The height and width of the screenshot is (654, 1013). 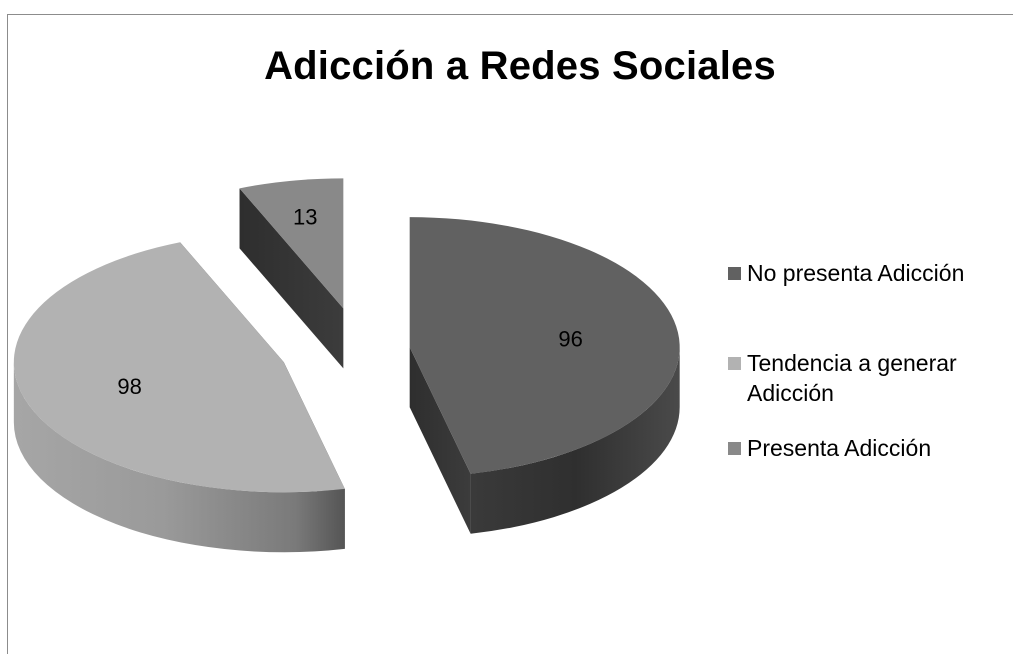 I want to click on legend-label-no-presenta-adiccion: No presenta Adicción, so click(x=856, y=273).